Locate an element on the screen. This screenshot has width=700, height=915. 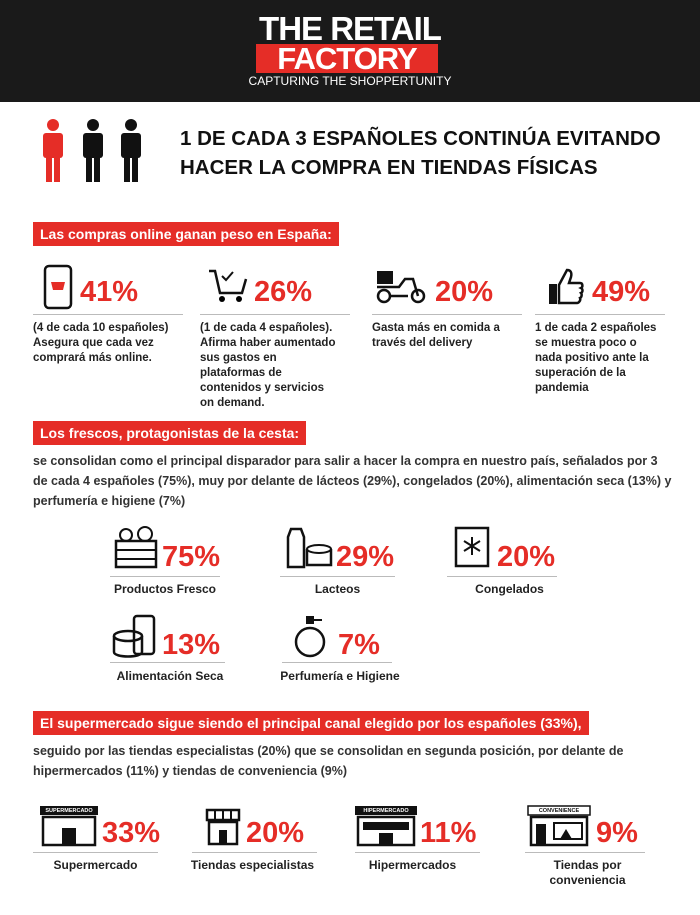
item-label: Tiendas especialistas is located at coordinates (252, 865).